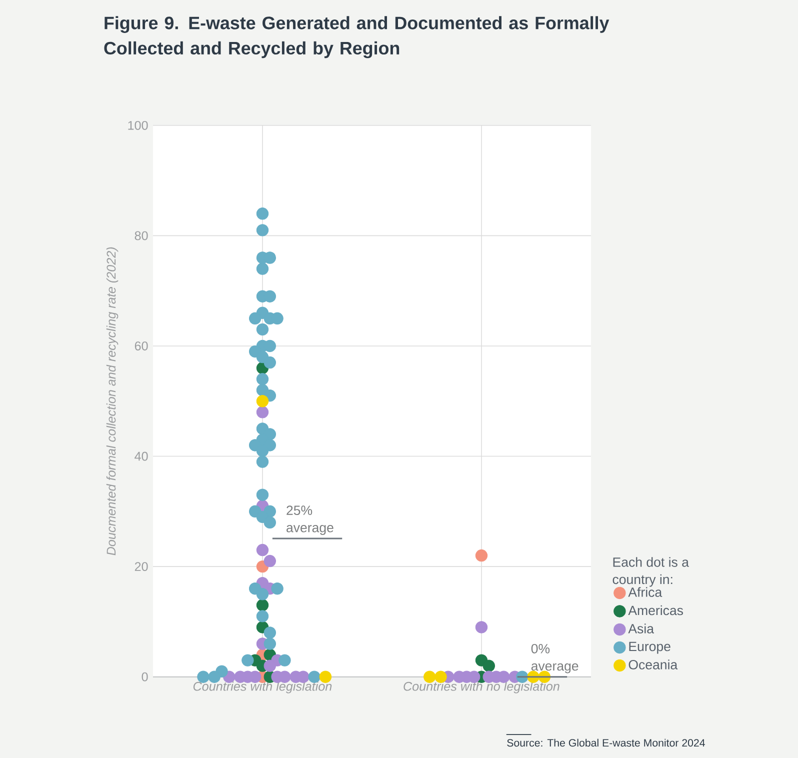 Image resolution: width=798 pixels, height=758 pixels. What do you see at coordinates (357, 37) in the screenshot?
I see `chart-title: Figure 9. E-waste Generated and Documented as Formally Collected and Recycled by Region` at bounding box center [357, 37].